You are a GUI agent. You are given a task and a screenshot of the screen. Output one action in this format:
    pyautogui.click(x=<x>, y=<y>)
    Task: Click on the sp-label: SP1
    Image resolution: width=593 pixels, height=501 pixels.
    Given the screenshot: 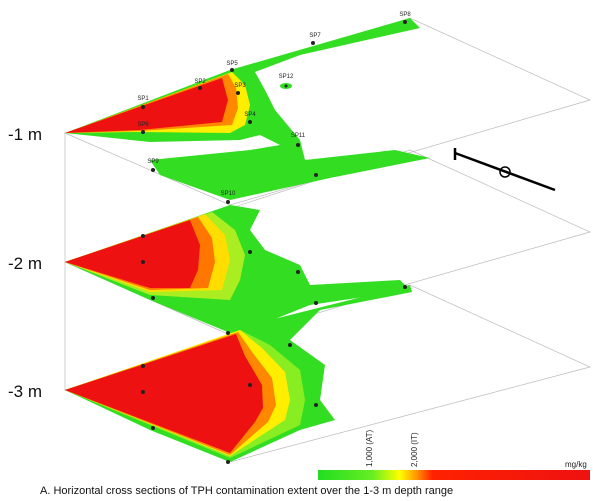 What is the action you would take?
    pyautogui.click(x=143, y=99)
    